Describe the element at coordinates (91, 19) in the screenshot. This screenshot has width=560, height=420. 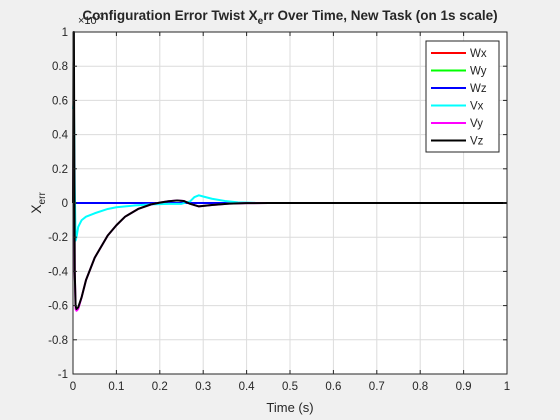
I see `exponent-label: ×10⁻³` at that location.